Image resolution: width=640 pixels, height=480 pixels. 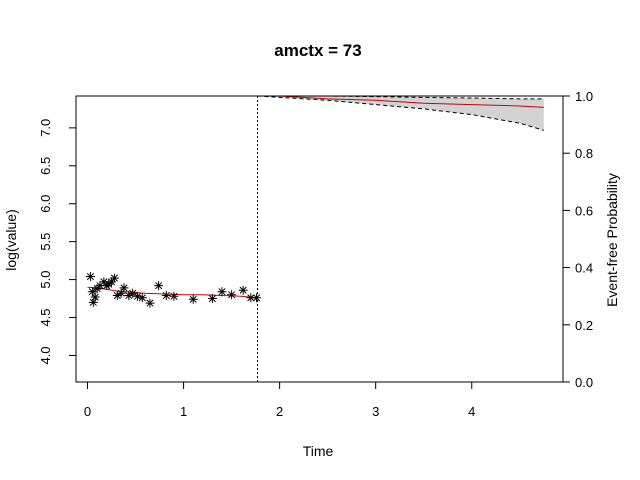 I want to click on x-tick-label: 4, so click(x=471, y=411).